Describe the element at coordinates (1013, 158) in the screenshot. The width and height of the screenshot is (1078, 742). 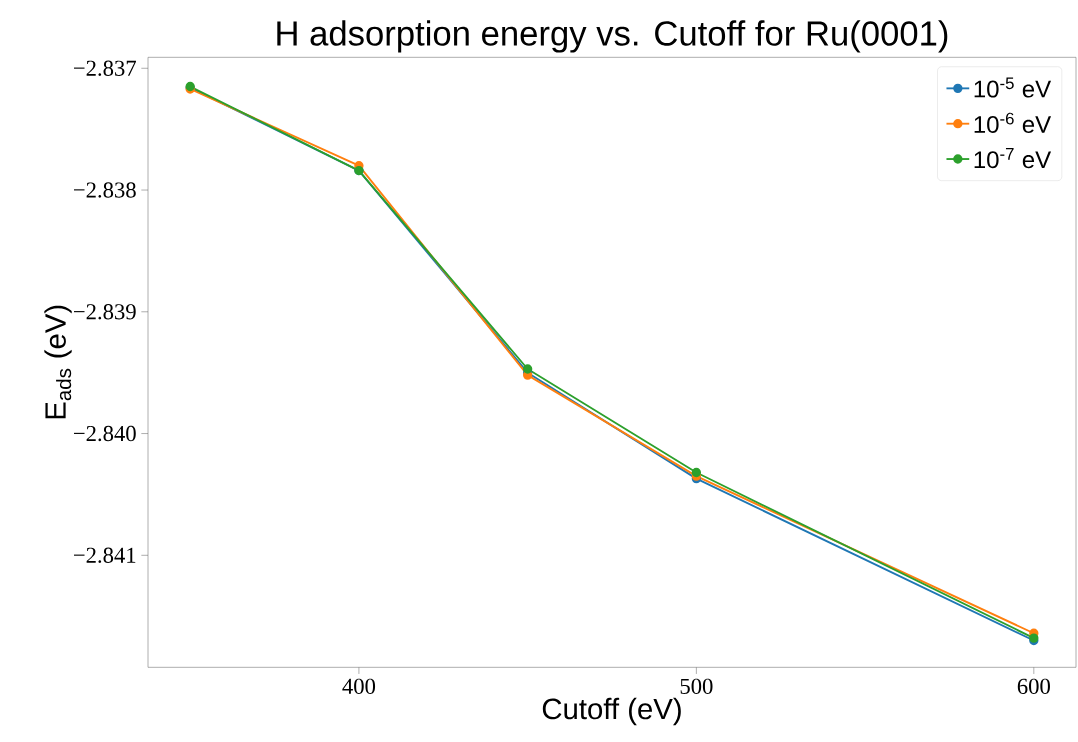
I see `legend-label: 10$^{-7}$ eV` at that location.